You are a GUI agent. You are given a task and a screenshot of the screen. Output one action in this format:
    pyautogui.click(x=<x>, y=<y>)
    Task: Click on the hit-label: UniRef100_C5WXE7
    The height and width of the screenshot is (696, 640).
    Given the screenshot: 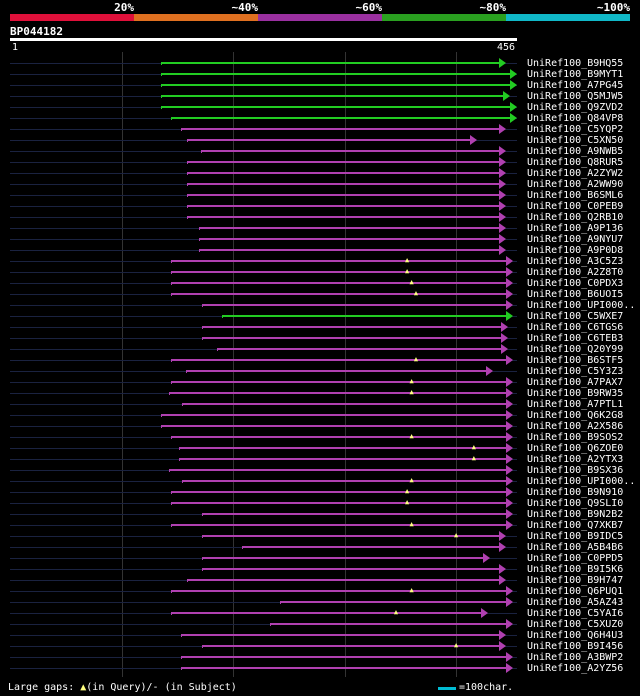 What is the action you would take?
    pyautogui.click(x=575, y=316)
    